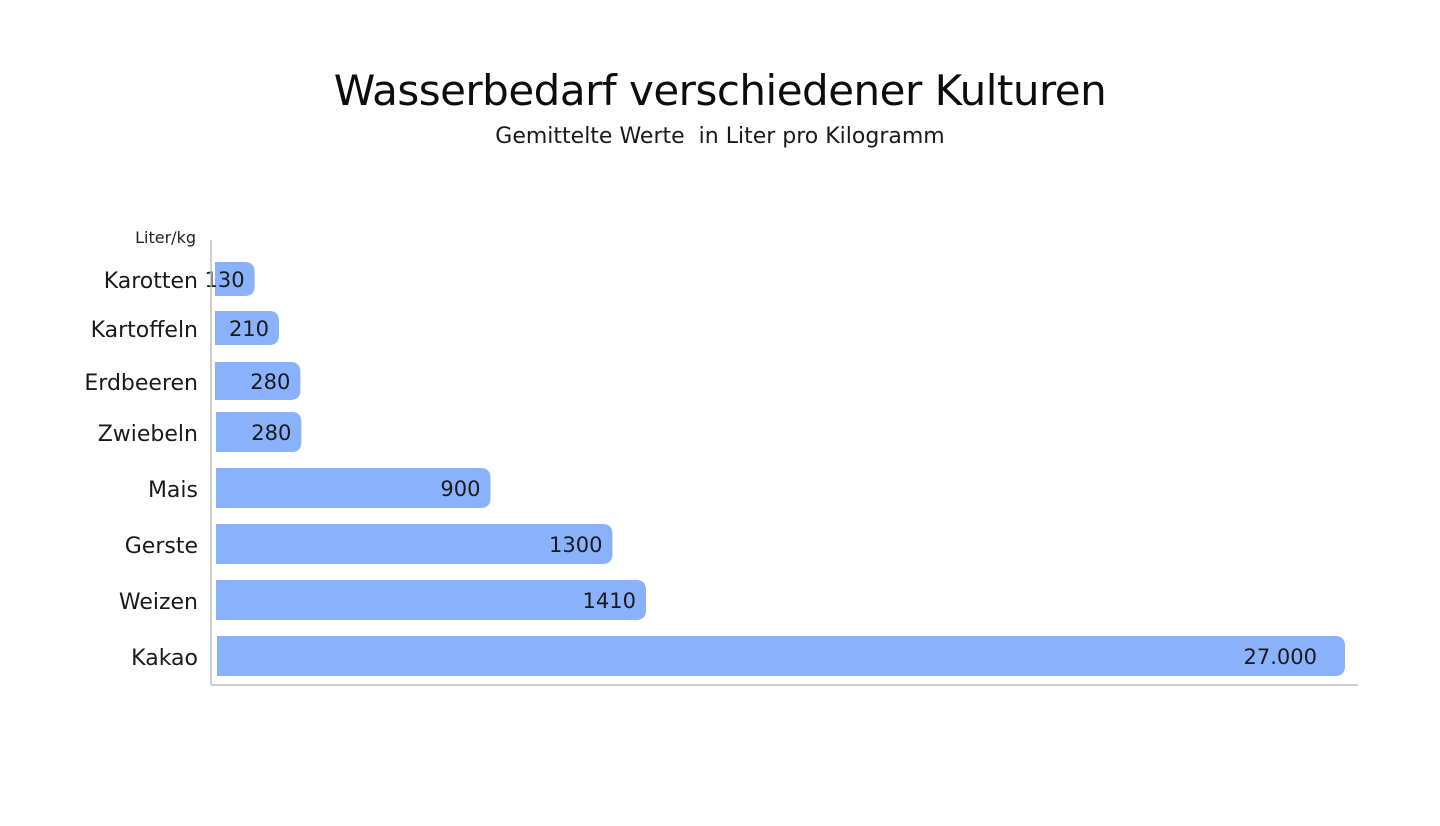  Describe the element at coordinates (235, 279) in the screenshot. I see `bar-karotten` at that location.